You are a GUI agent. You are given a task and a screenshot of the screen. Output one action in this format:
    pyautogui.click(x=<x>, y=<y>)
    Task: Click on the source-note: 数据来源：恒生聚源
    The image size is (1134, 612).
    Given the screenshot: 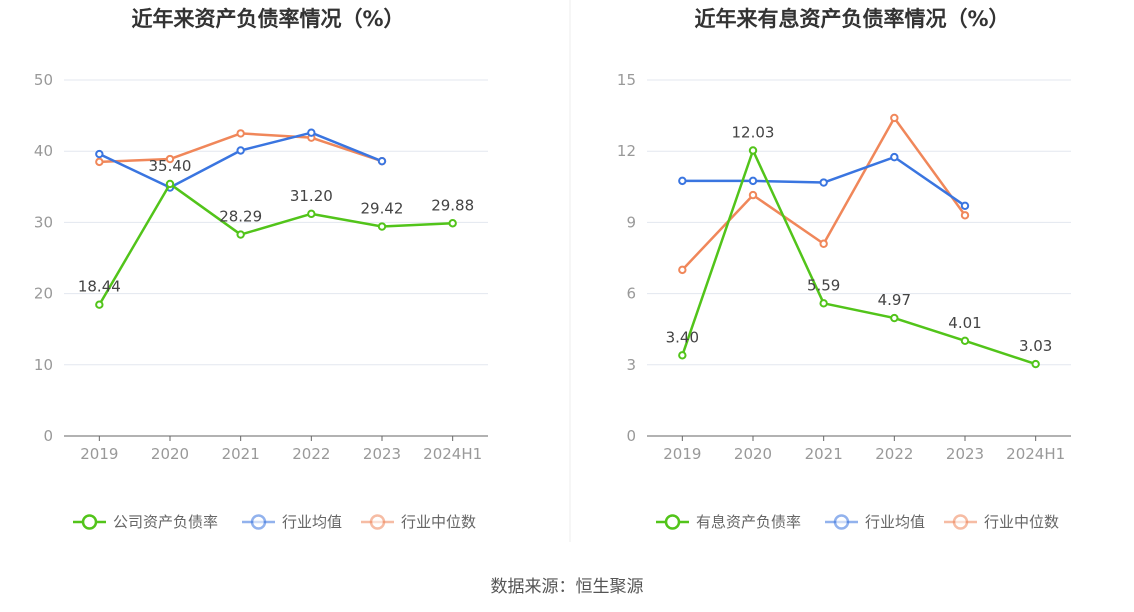 What is the action you would take?
    pyautogui.click(x=567, y=587)
    